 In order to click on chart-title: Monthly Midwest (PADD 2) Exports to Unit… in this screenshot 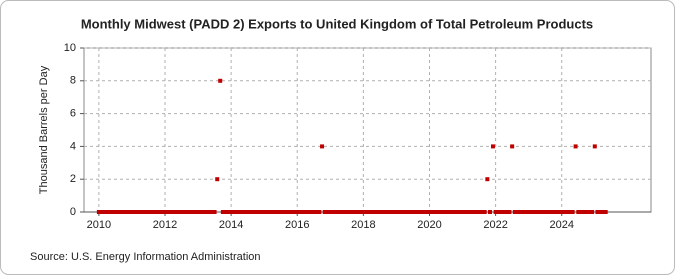, I will do `click(337, 23)`.